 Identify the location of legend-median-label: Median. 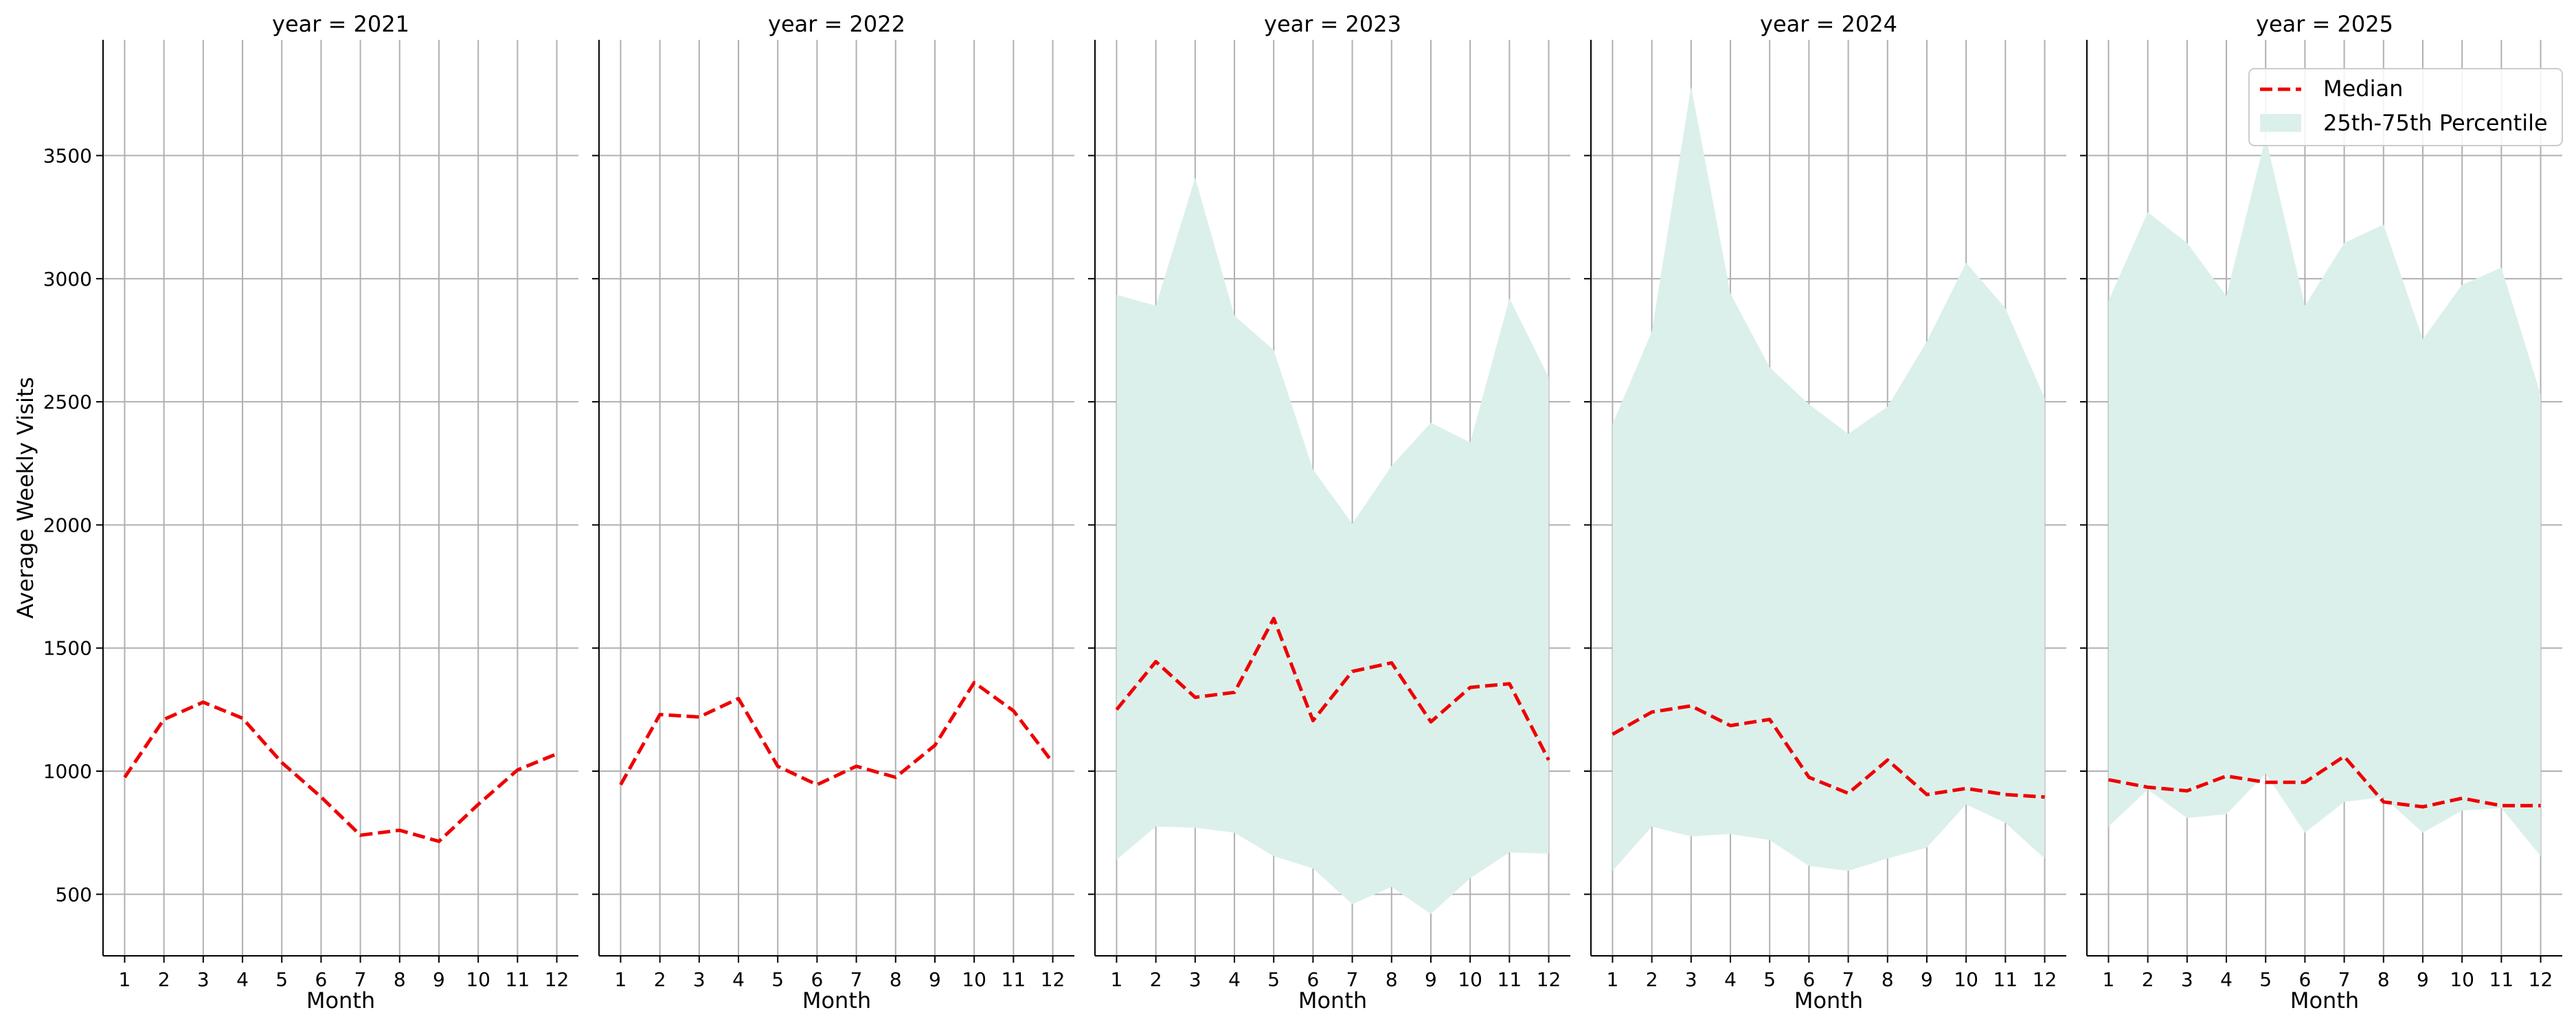
(2363, 89).